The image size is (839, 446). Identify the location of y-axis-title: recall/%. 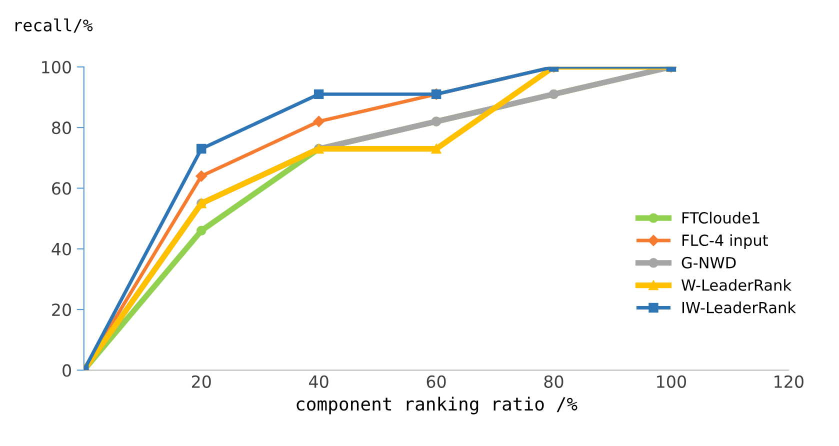
(54, 25).